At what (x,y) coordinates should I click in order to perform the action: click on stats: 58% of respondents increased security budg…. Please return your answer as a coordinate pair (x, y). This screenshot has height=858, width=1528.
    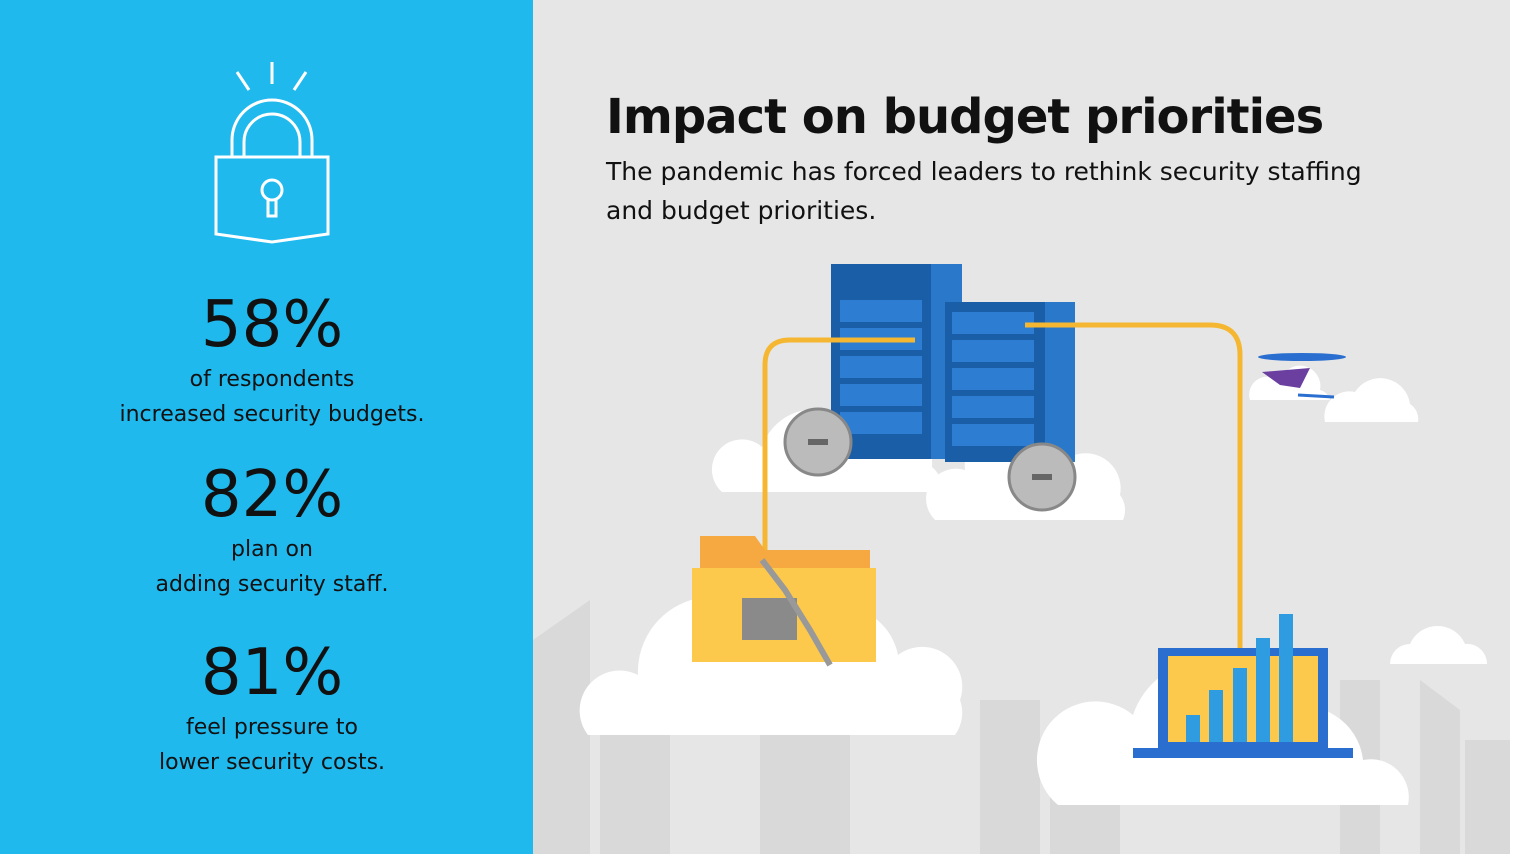
    Looking at the image, I should click on (272, 531).